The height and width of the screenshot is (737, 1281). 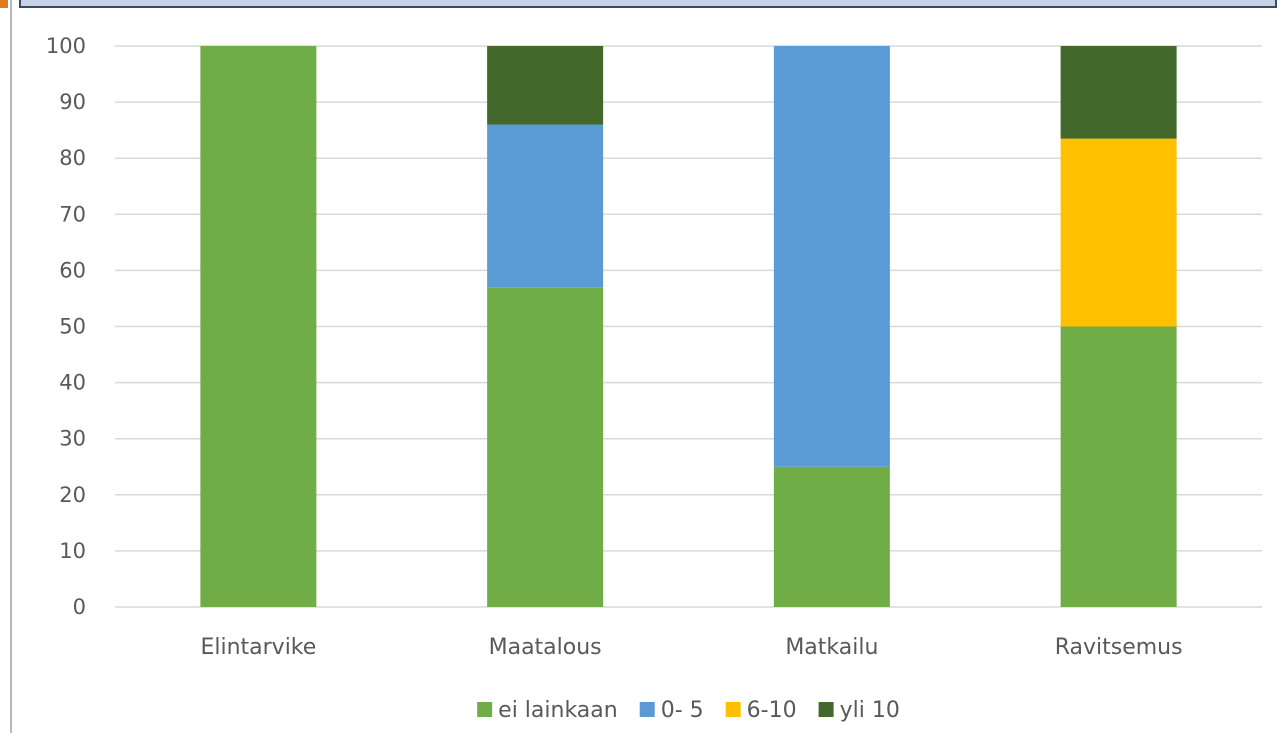 What do you see at coordinates (831, 647) in the screenshot?
I see `x-tick-label: Matkailu` at bounding box center [831, 647].